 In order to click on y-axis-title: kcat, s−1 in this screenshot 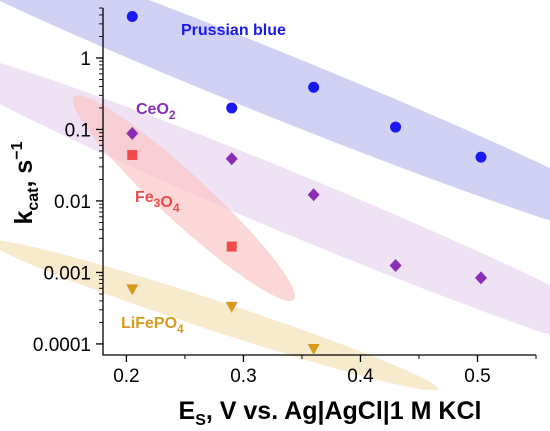, I will do `click(25, 182)`.